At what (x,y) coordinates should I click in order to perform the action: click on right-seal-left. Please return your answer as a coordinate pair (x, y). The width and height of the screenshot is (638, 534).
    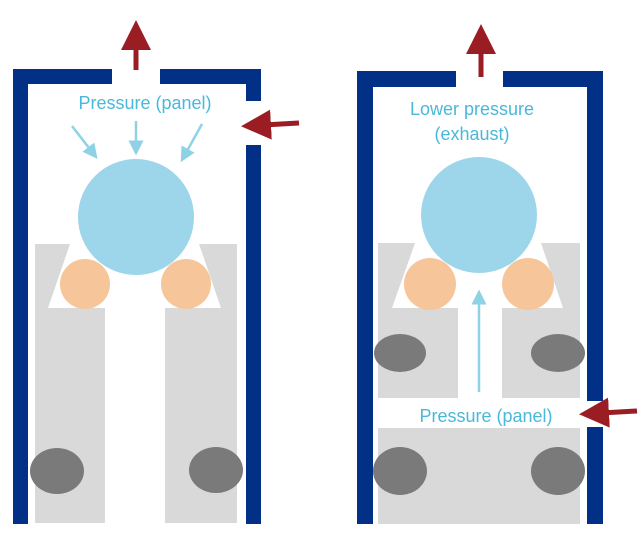
    Looking at the image, I should click on (430, 284).